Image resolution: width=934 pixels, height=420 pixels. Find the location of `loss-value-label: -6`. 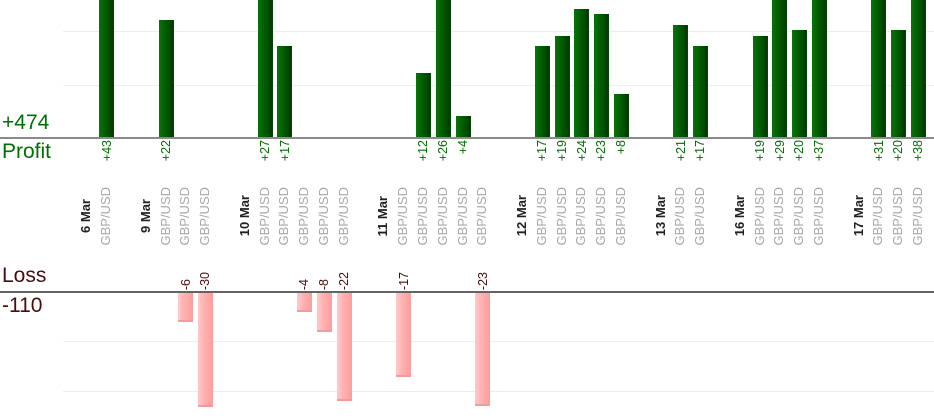

loss-value-label: -6 is located at coordinates (185, 284).